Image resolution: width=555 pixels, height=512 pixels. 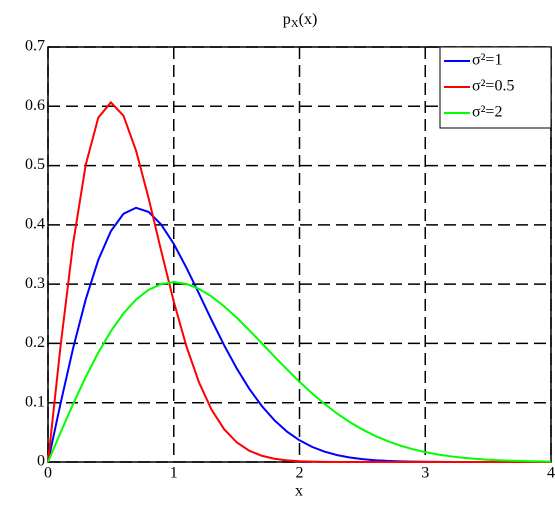 What do you see at coordinates (551, 473) in the screenshot?
I see `x-tick-label: 4` at bounding box center [551, 473].